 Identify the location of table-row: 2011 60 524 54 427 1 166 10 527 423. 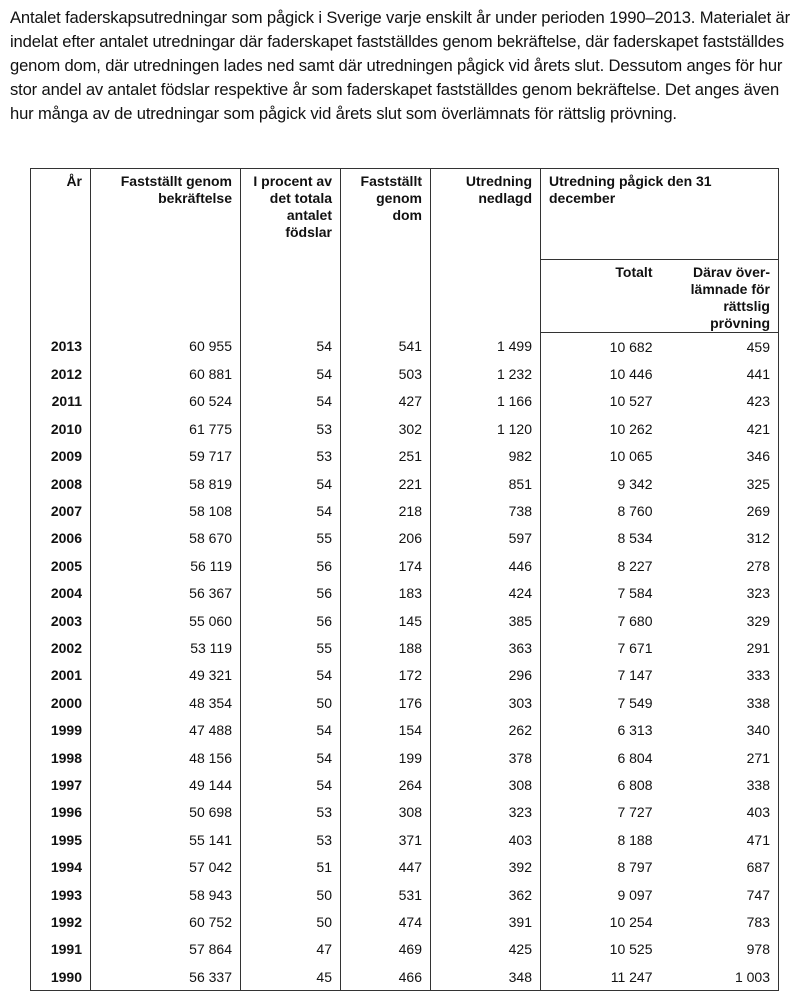
(404, 401).